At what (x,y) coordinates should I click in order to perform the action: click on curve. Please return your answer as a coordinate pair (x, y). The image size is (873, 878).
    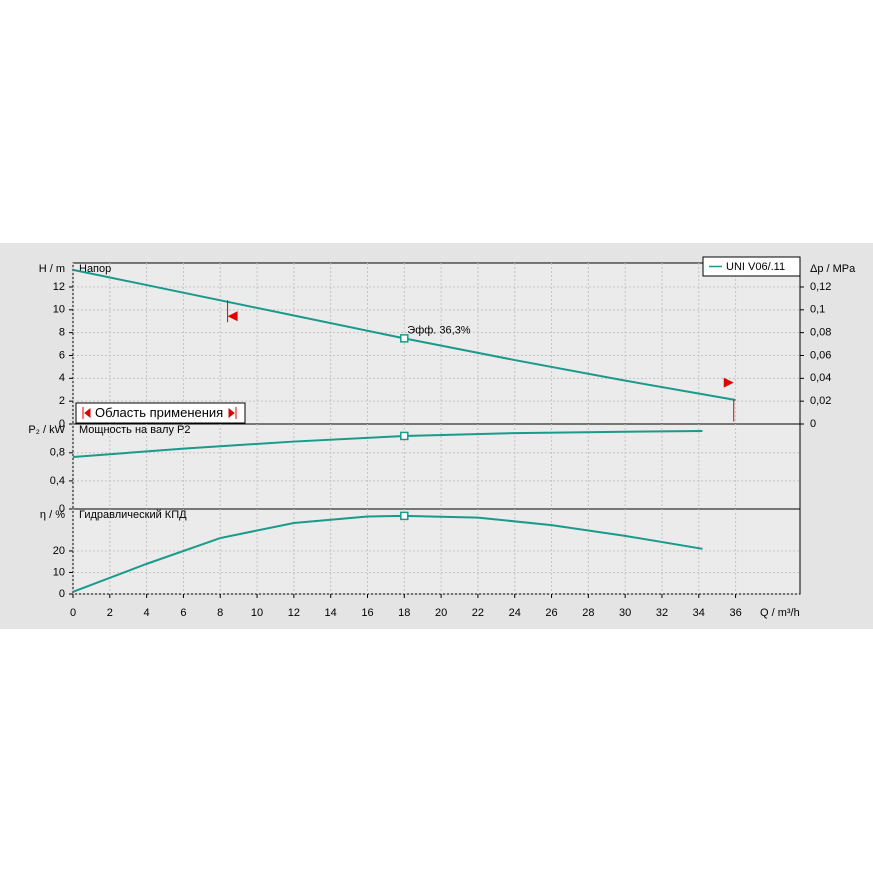
    Looking at the image, I should click on (387, 553).